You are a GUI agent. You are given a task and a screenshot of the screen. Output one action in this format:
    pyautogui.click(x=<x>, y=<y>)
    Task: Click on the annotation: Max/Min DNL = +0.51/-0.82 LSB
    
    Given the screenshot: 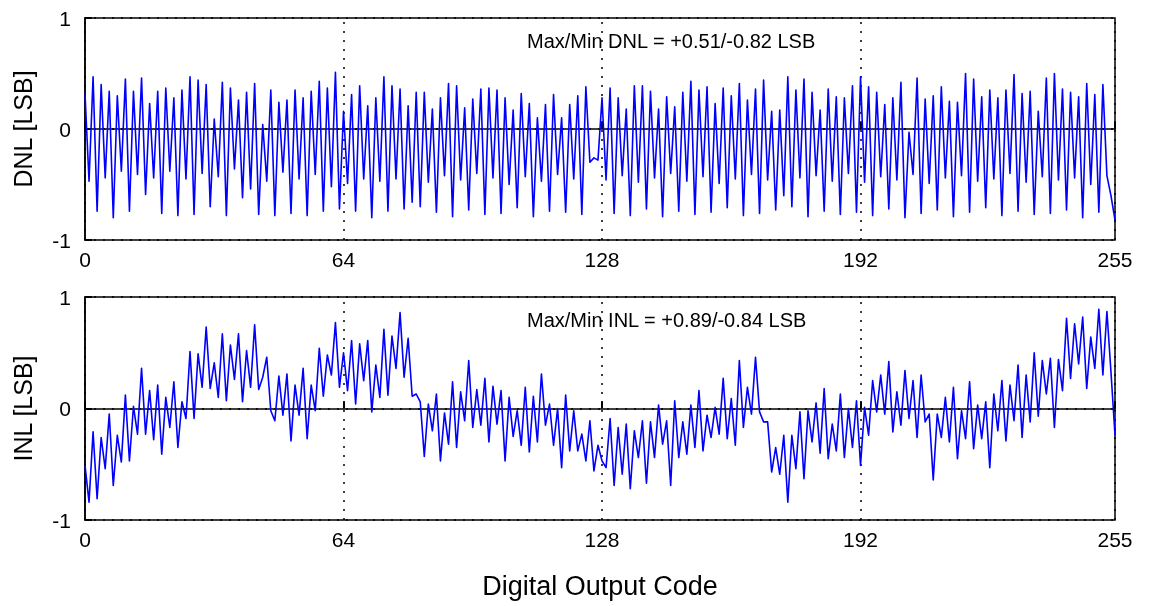 What is the action you would take?
    pyautogui.click(x=671, y=41)
    